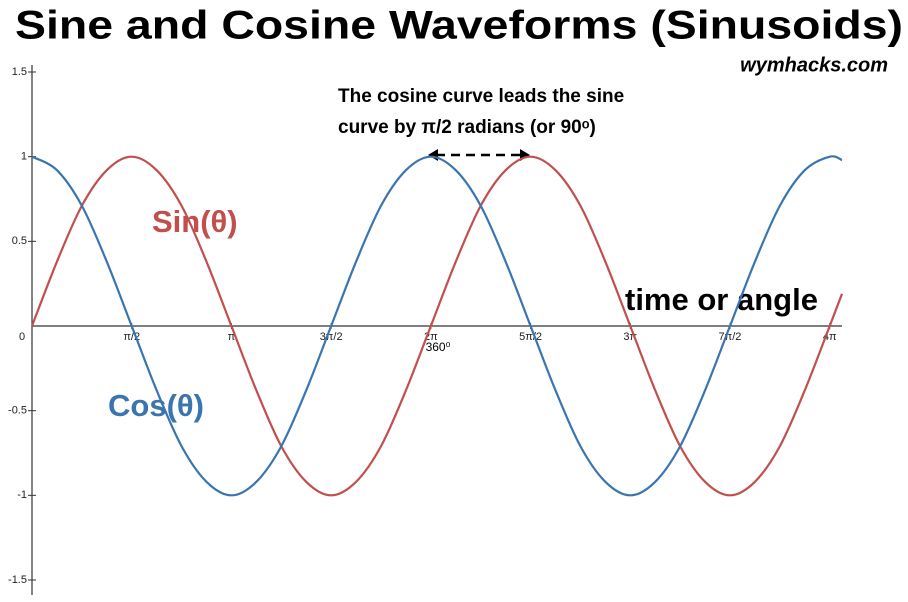  What do you see at coordinates (459, 26) in the screenshot?
I see `chart-title: Sine and Cosine Waveforms (Sinusoids)` at bounding box center [459, 26].